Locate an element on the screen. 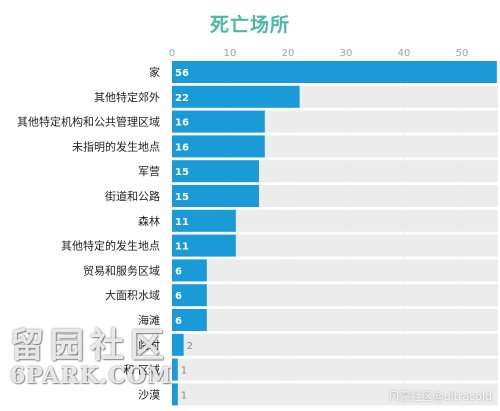 The image size is (500, 411). category-label: 家 is located at coordinates (154, 72).